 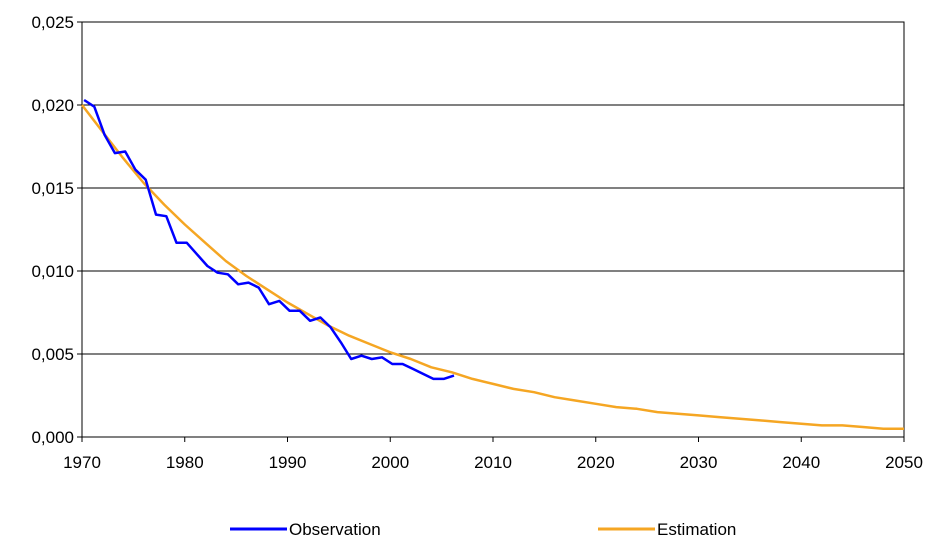 What do you see at coordinates (52, 22) in the screenshot?
I see `y-tick-label: 0,025` at bounding box center [52, 22].